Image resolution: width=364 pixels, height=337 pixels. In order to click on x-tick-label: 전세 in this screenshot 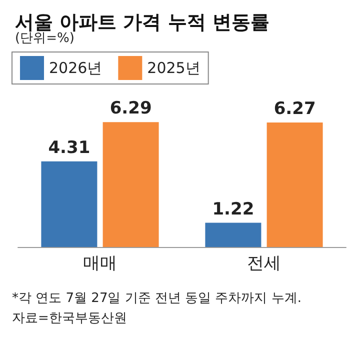, I will do `click(264, 264)`.